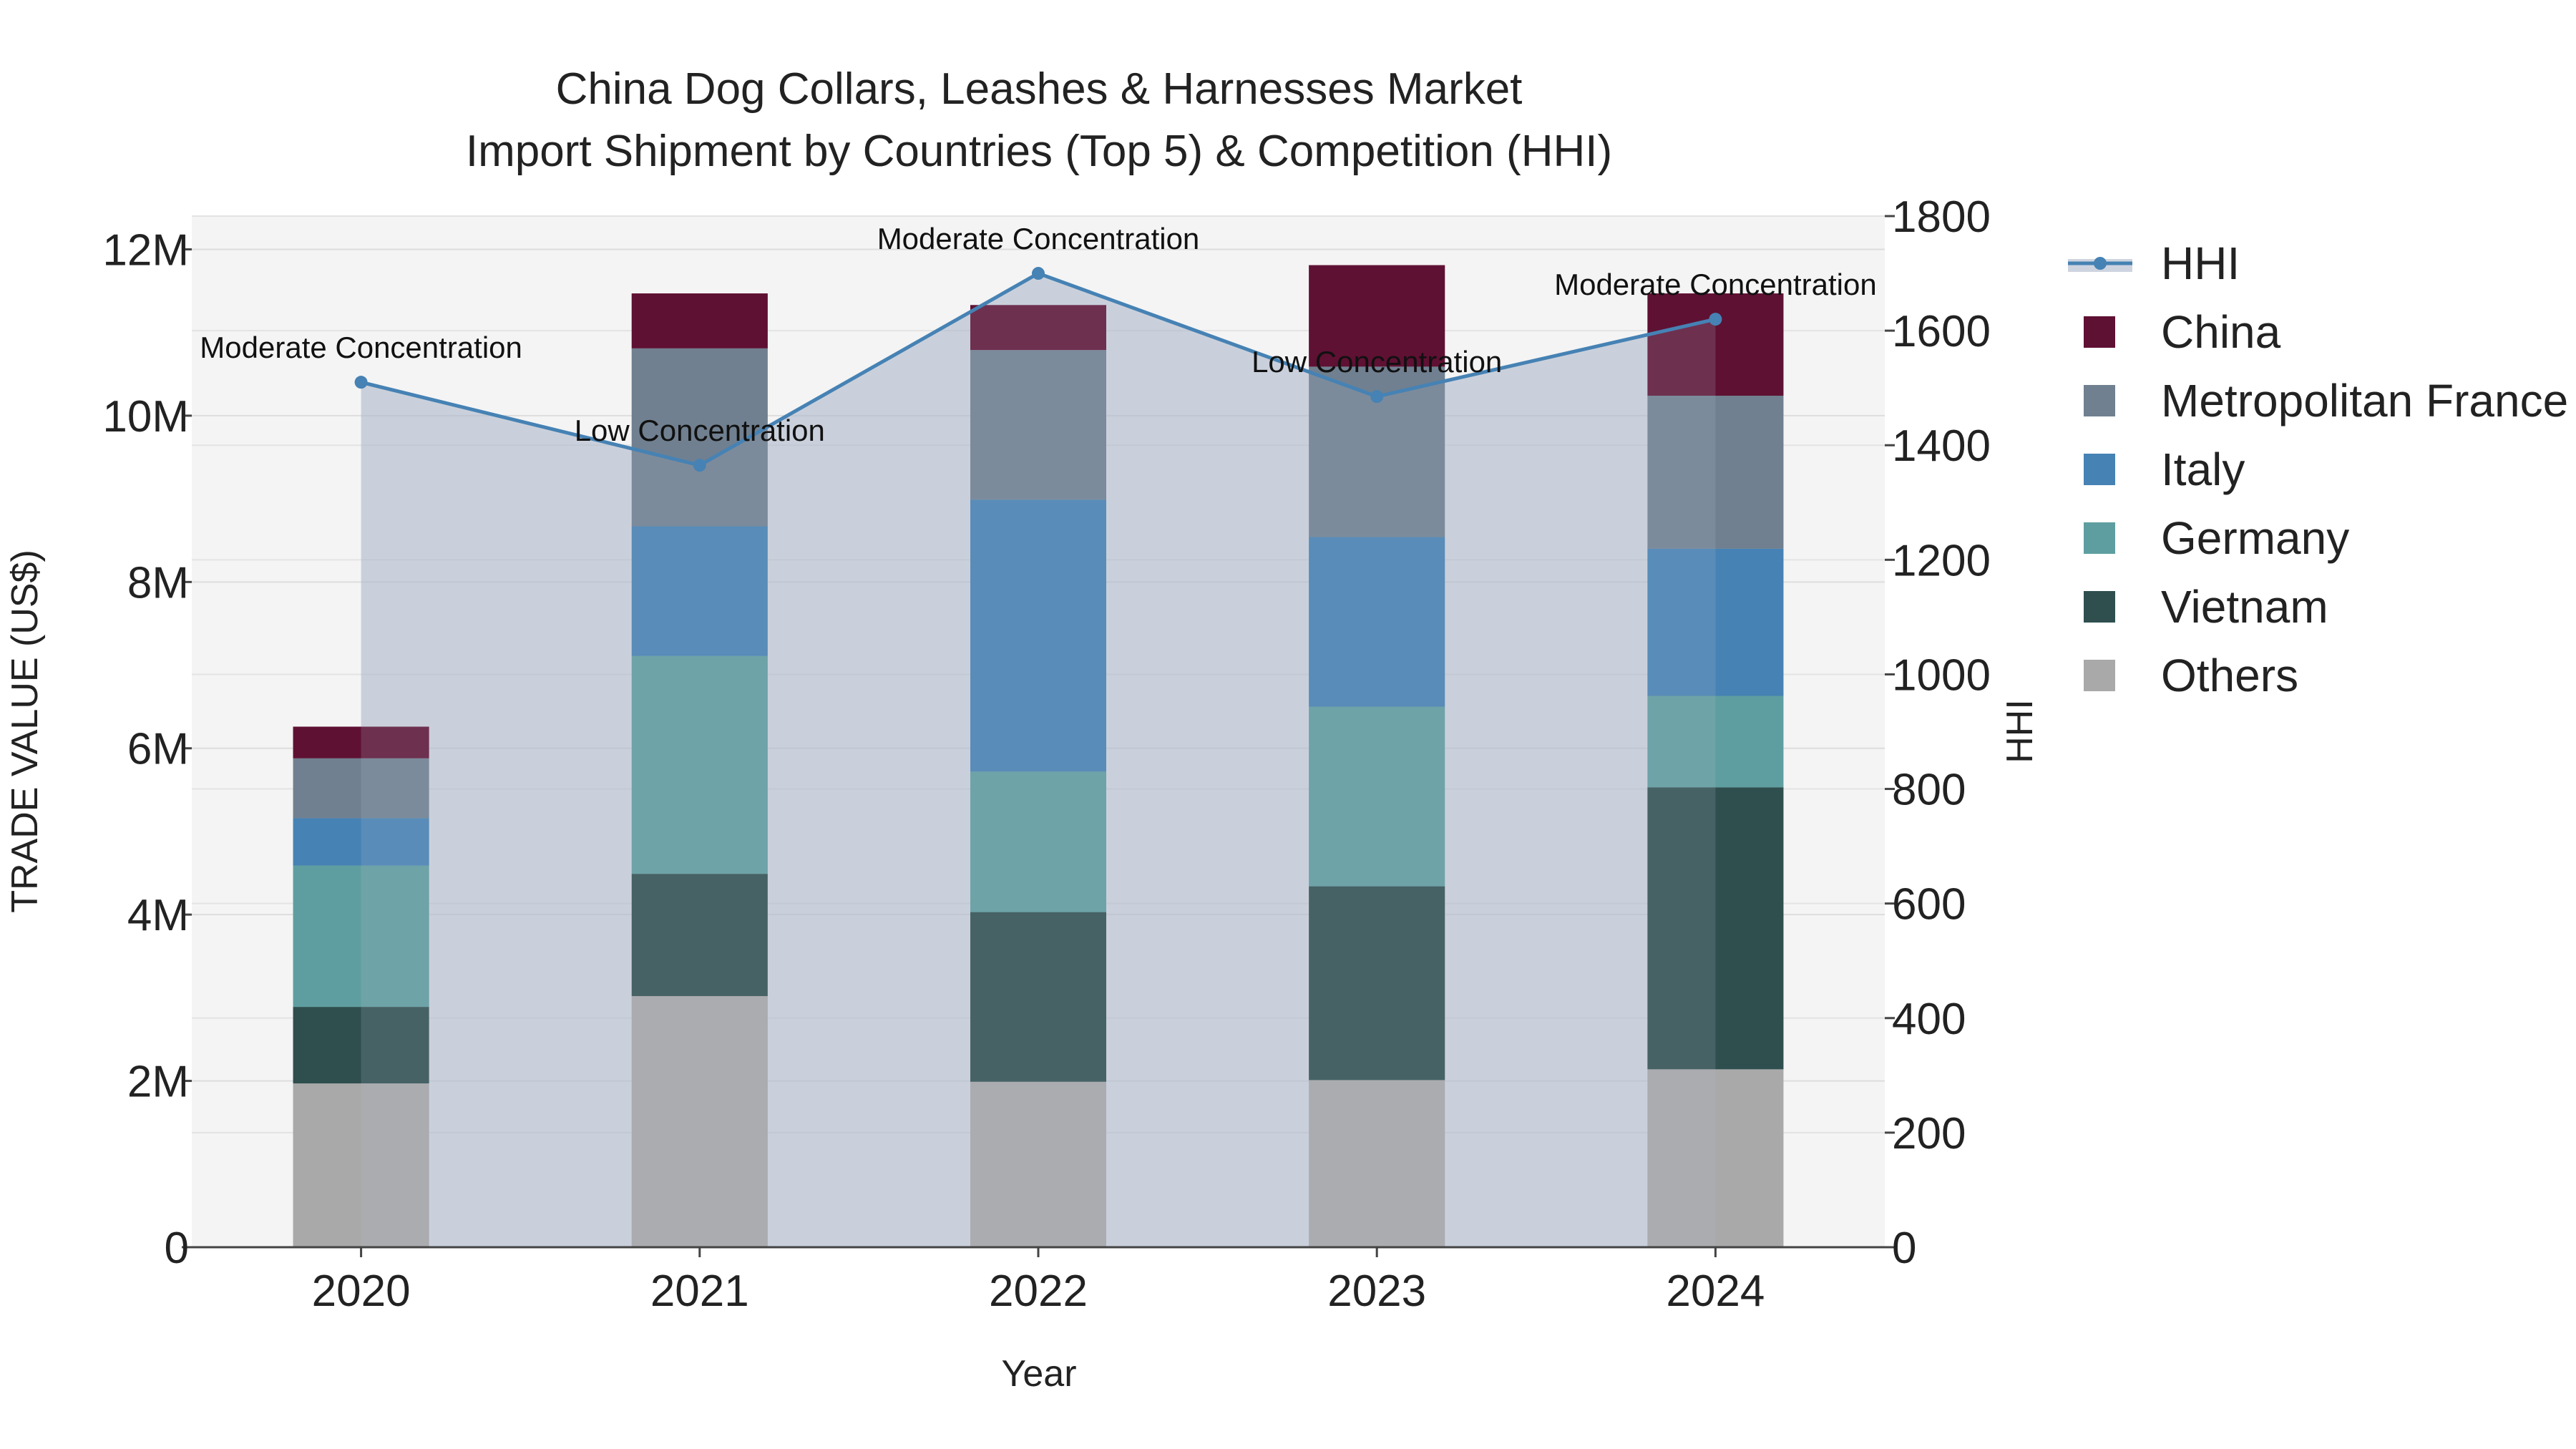  I want to click on legend-swatch-hhi-marker, so click(2100, 263).